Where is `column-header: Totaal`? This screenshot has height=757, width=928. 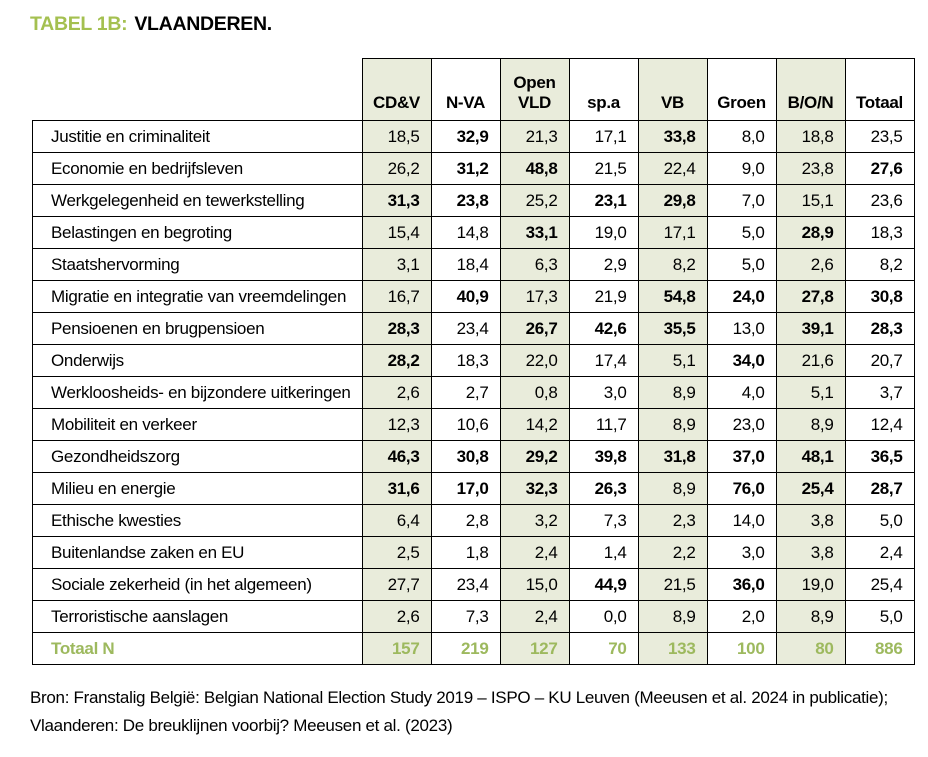
column-header: Totaal is located at coordinates (879, 89).